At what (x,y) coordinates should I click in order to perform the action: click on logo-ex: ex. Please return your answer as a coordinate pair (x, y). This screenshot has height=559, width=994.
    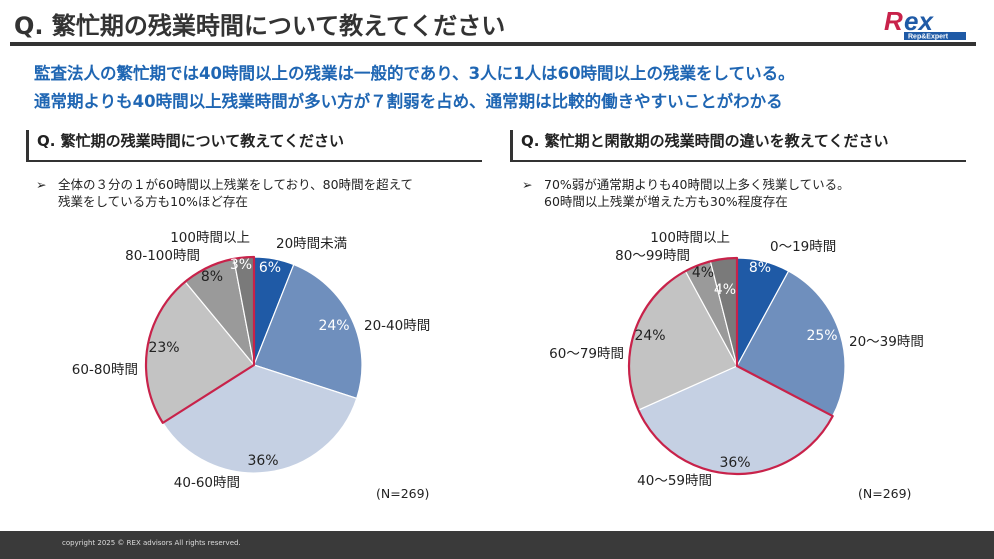
    Looking at the image, I should click on (919, 21).